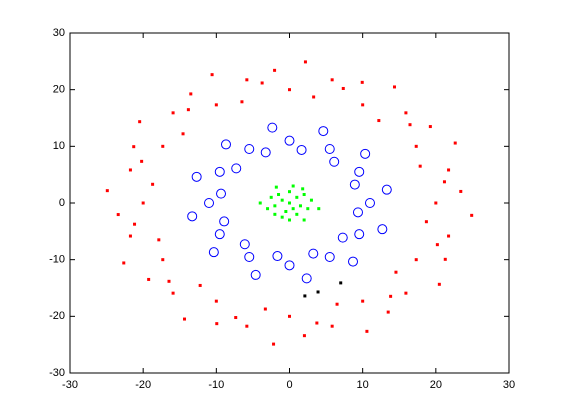 This screenshot has height=420, width=561. Describe the element at coordinates (59, 90) in the screenshot. I see `y-tick-label: 20` at that location.